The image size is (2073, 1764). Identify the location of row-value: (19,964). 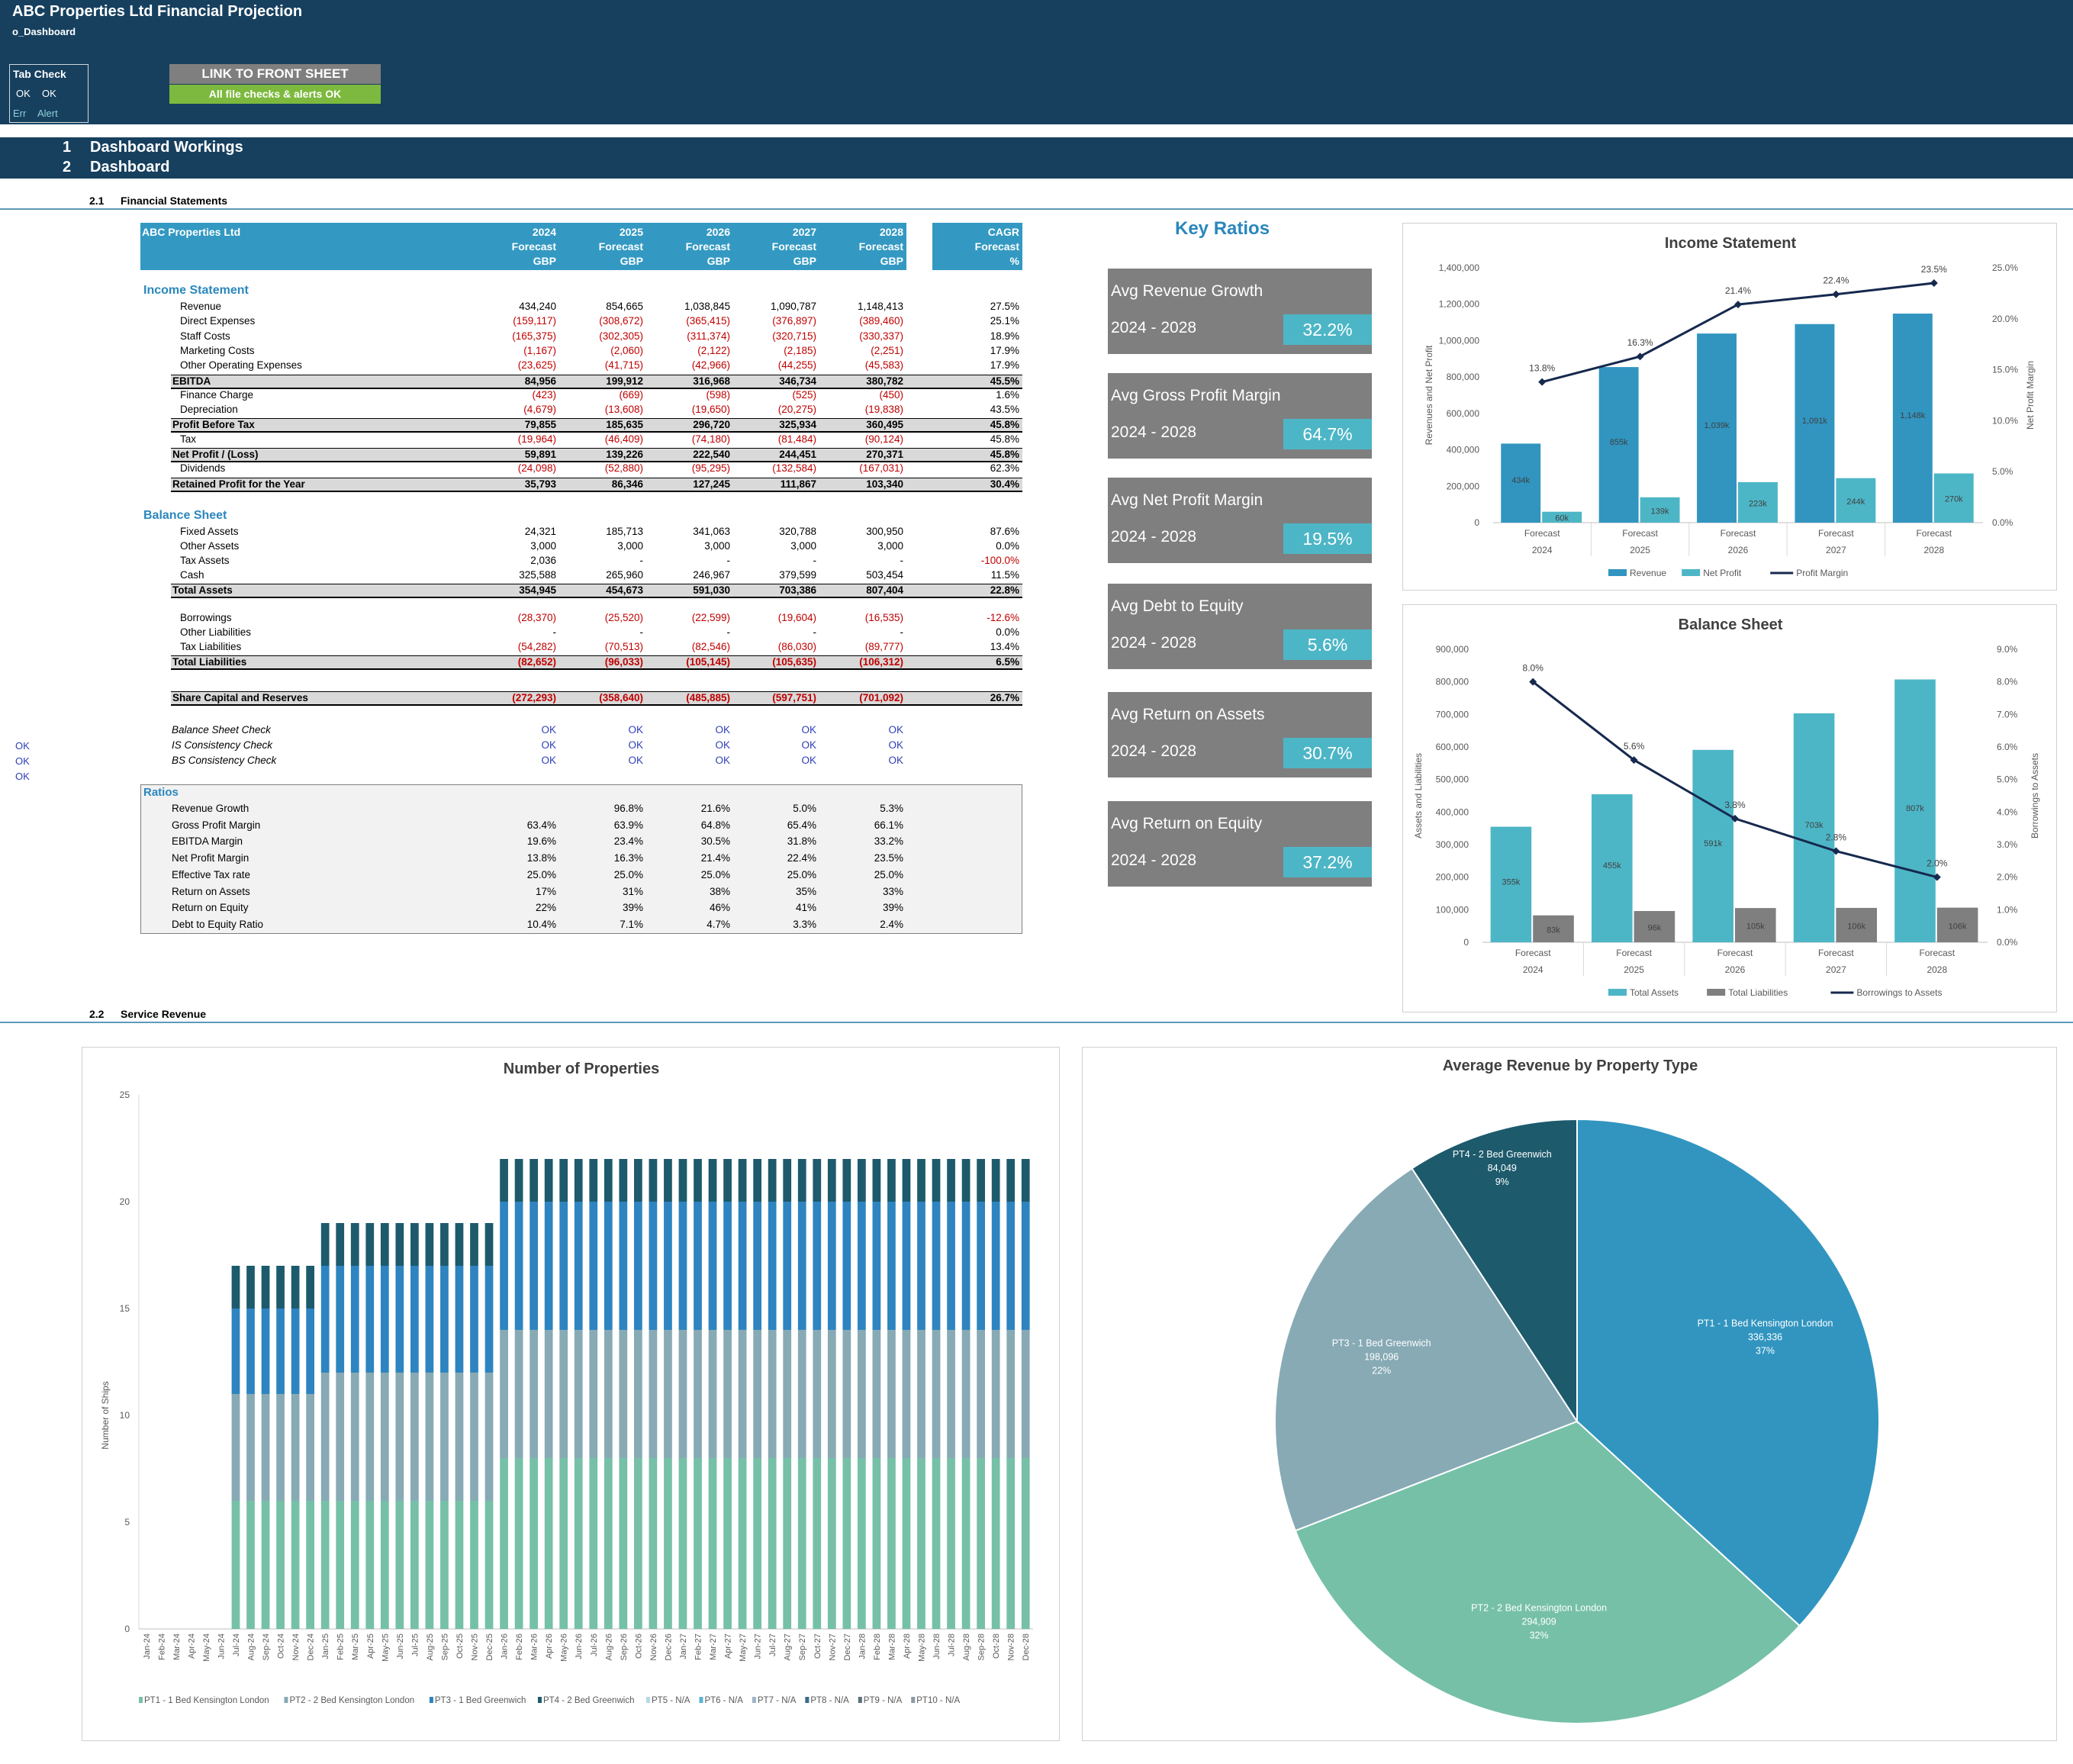
(537, 439).